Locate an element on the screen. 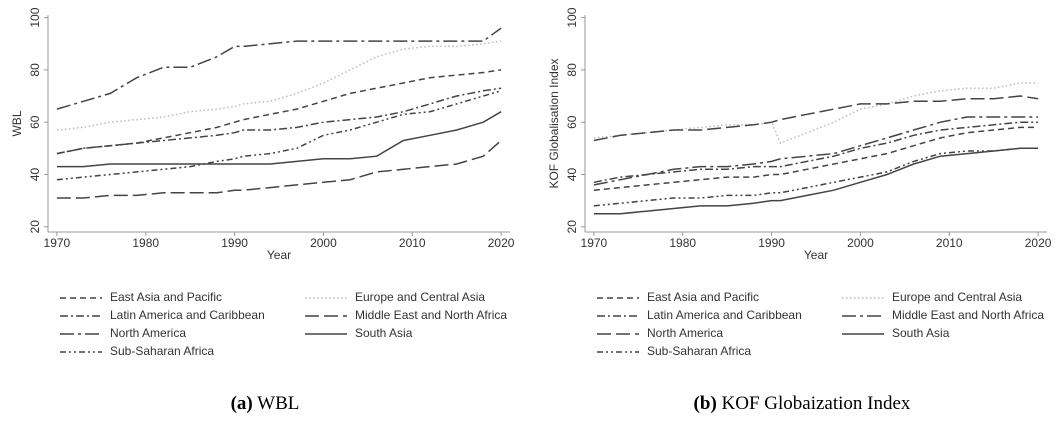 This screenshot has height=430, width=1059. caption: (b) KOF Globaization Index is located at coordinates (802, 403).